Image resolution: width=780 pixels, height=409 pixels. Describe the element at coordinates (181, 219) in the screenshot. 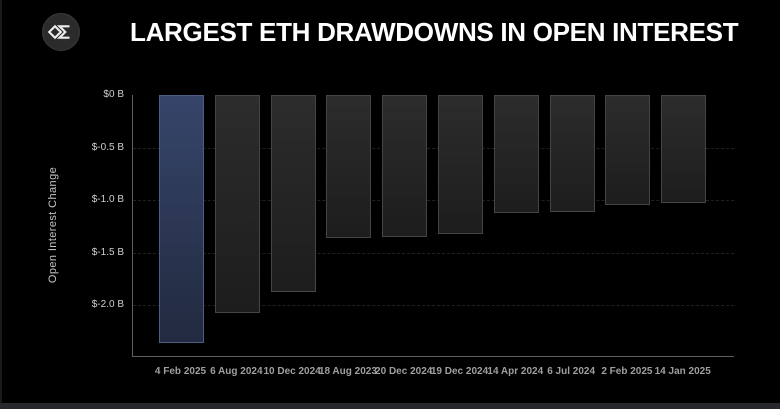

I see `chart-bar-highlighted` at that location.